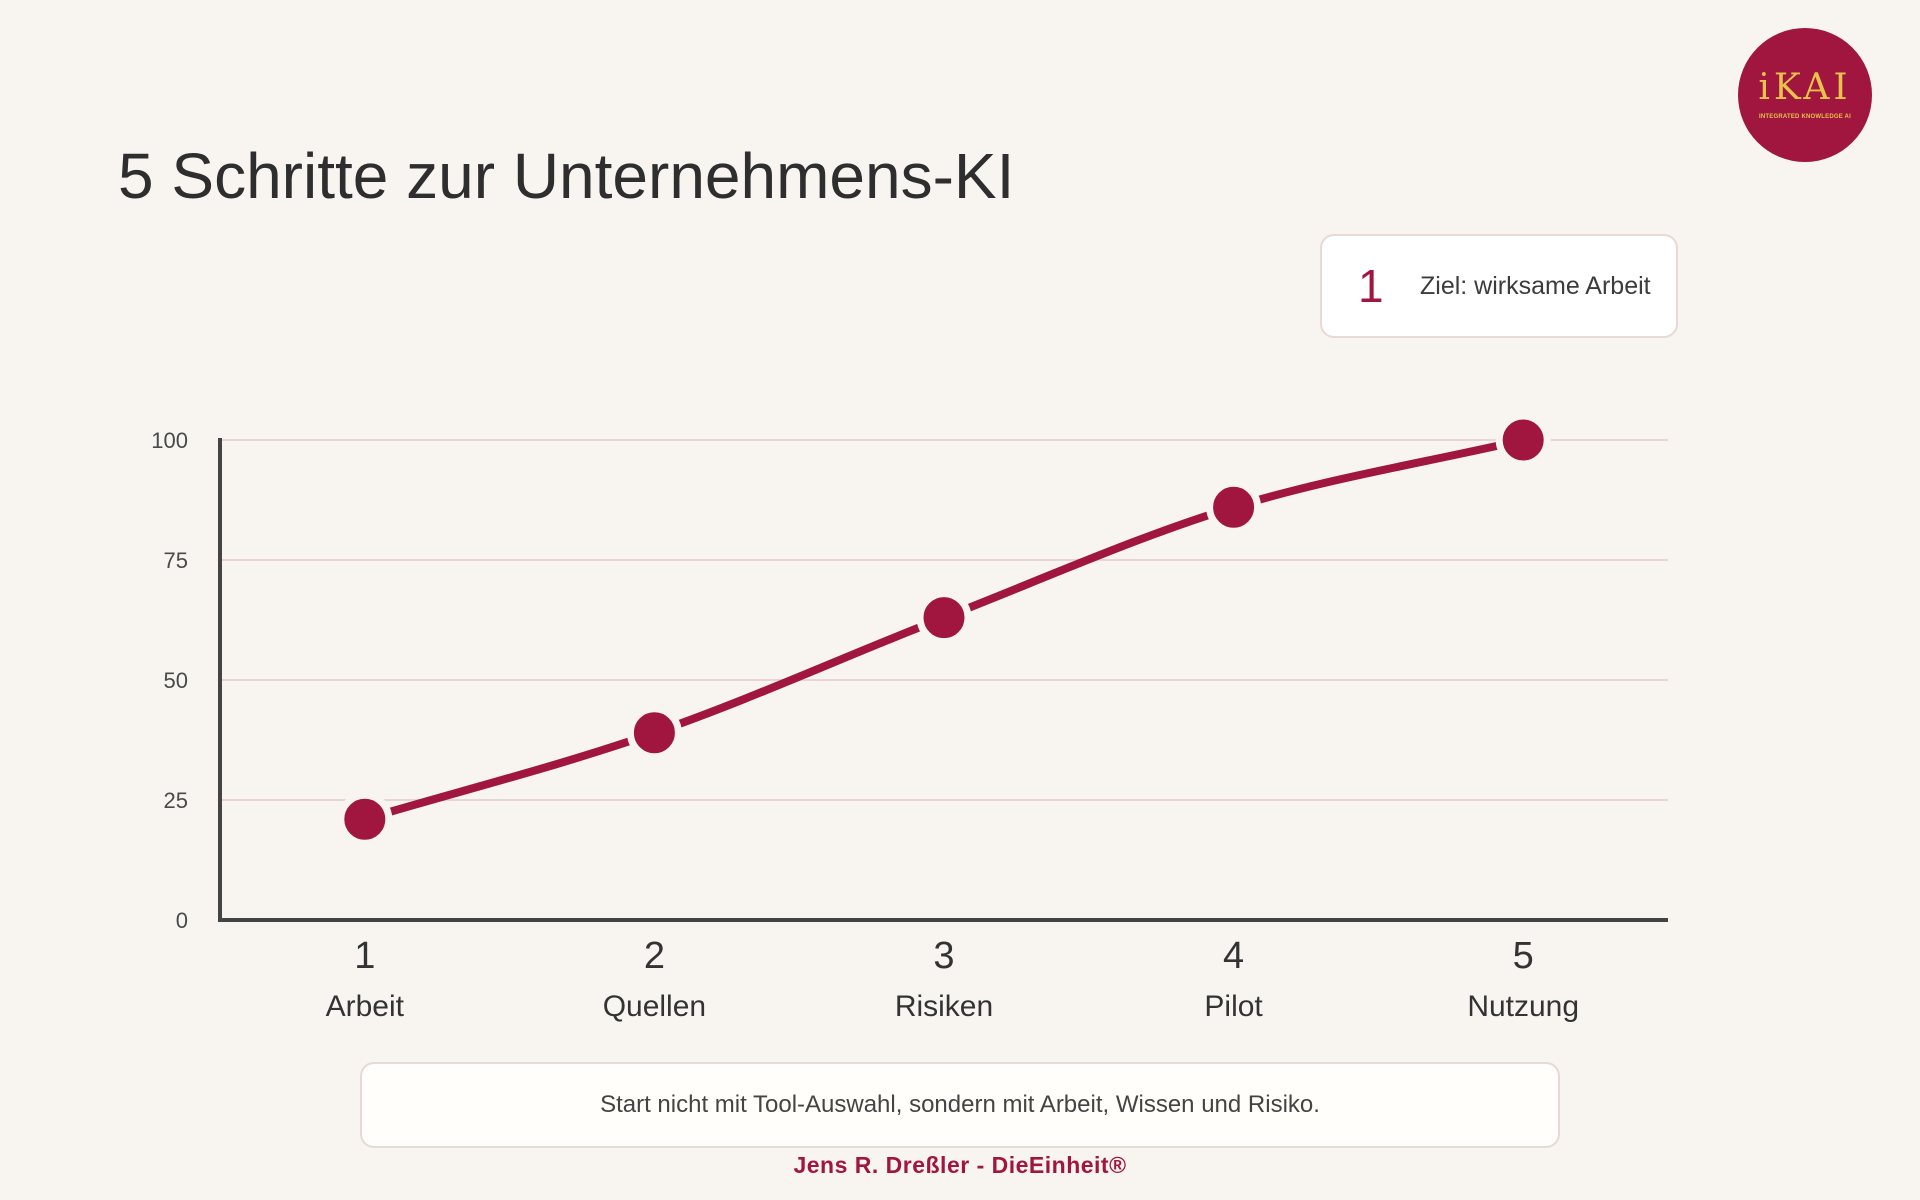 This screenshot has height=1200, width=1920. What do you see at coordinates (176, 800) in the screenshot?
I see `y-tick-label: 25` at bounding box center [176, 800].